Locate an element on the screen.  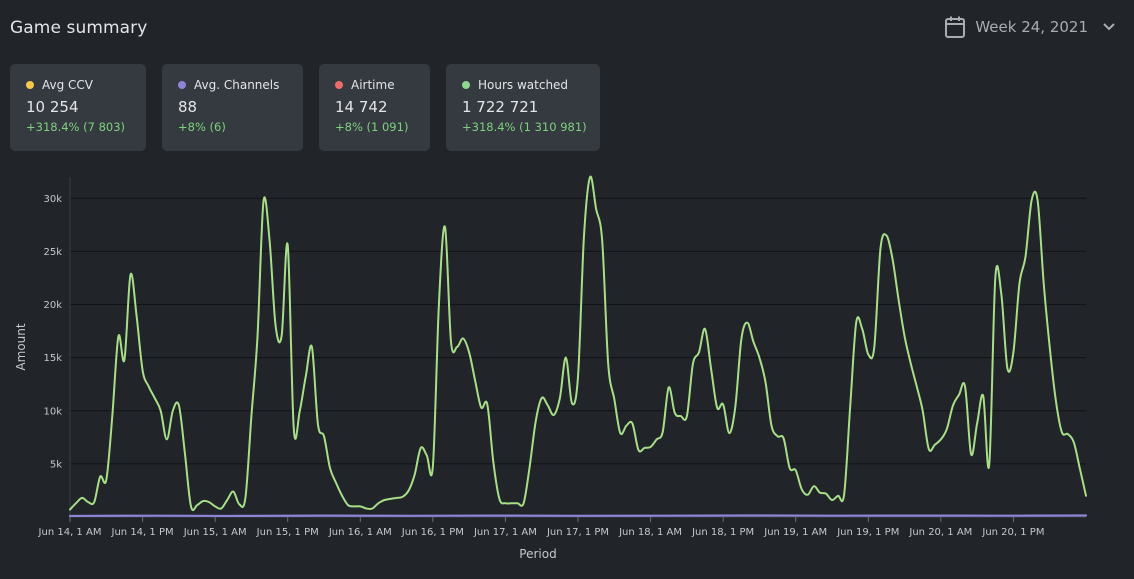
x-tick-label: Jun 19, 1 PM is located at coordinates (867, 532).